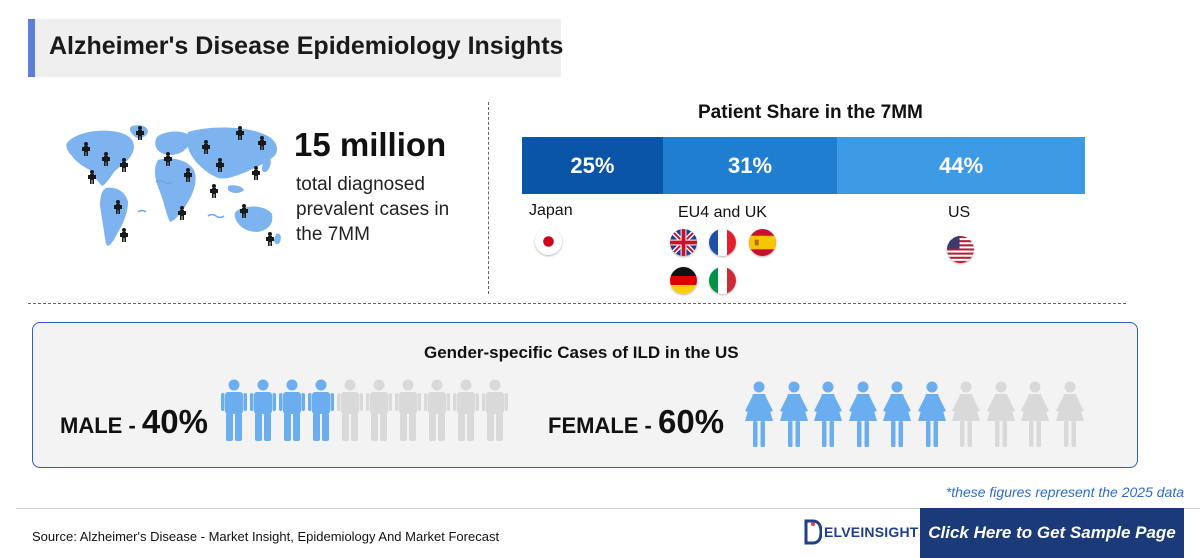  What do you see at coordinates (581, 352) in the screenshot?
I see `gender-panel-title: Gender-specific Cases of ILD in the US` at bounding box center [581, 352].